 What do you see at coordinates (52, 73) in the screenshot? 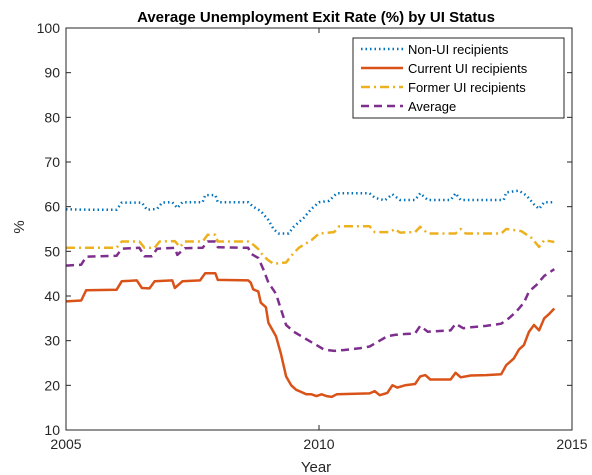
I see `y-tick-label: 90` at bounding box center [52, 73].